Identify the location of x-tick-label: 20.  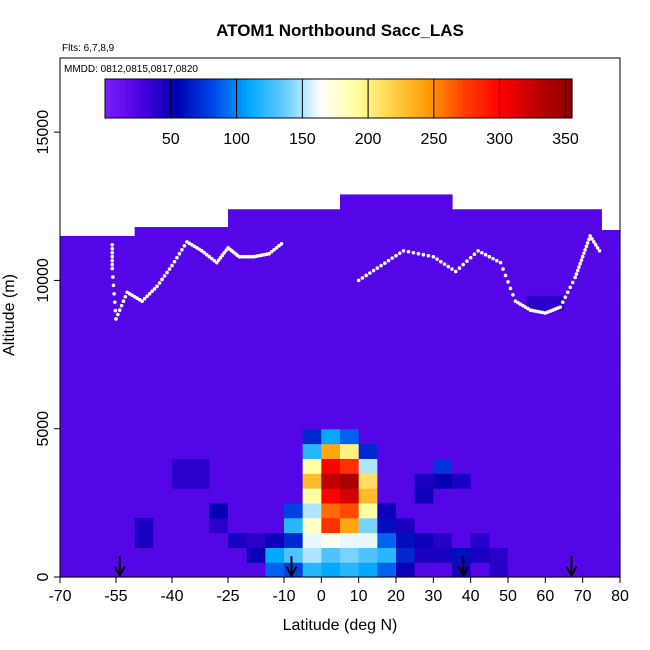
(396, 596).